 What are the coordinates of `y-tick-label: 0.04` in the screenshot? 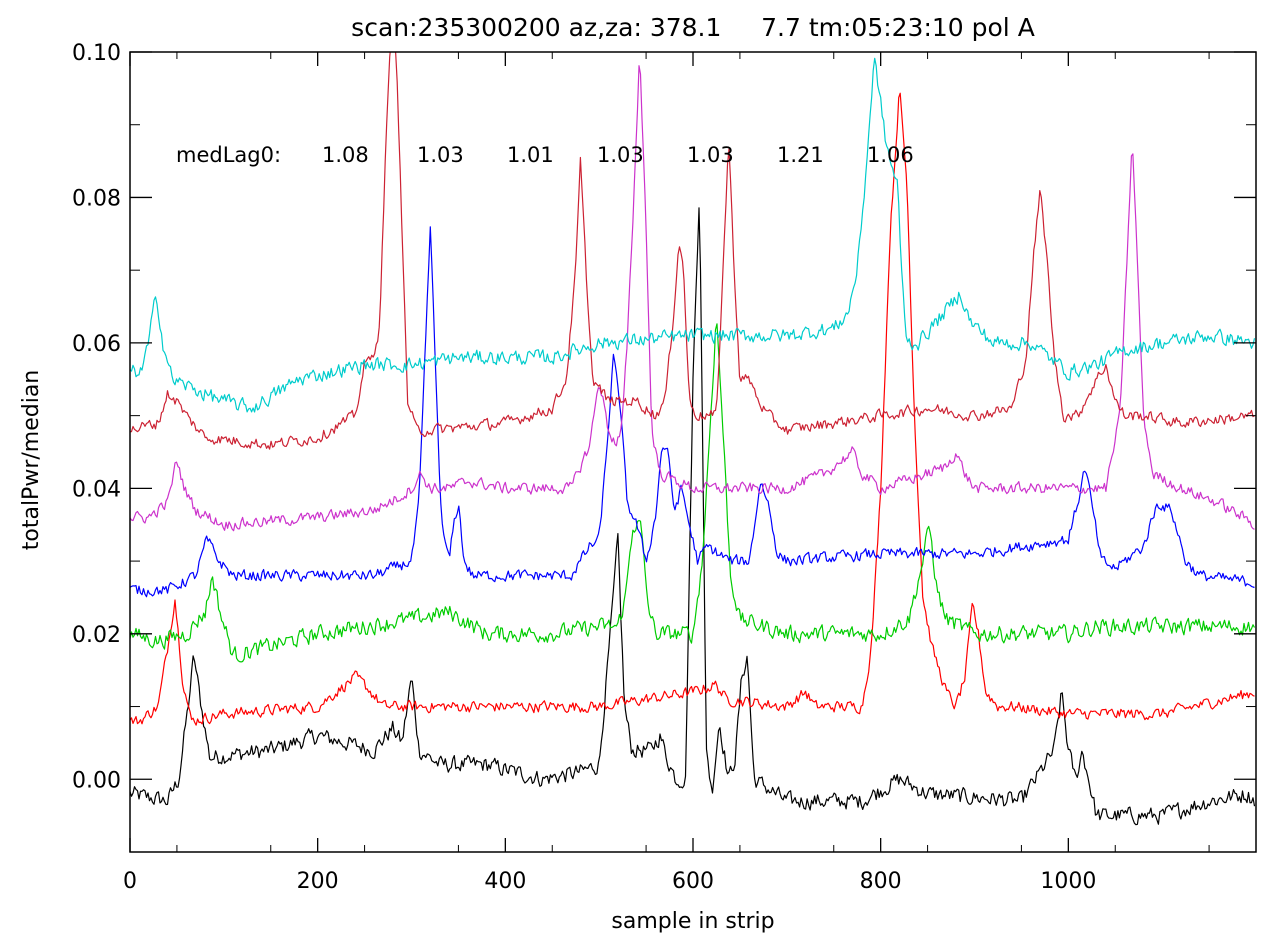 It's located at (96, 489).